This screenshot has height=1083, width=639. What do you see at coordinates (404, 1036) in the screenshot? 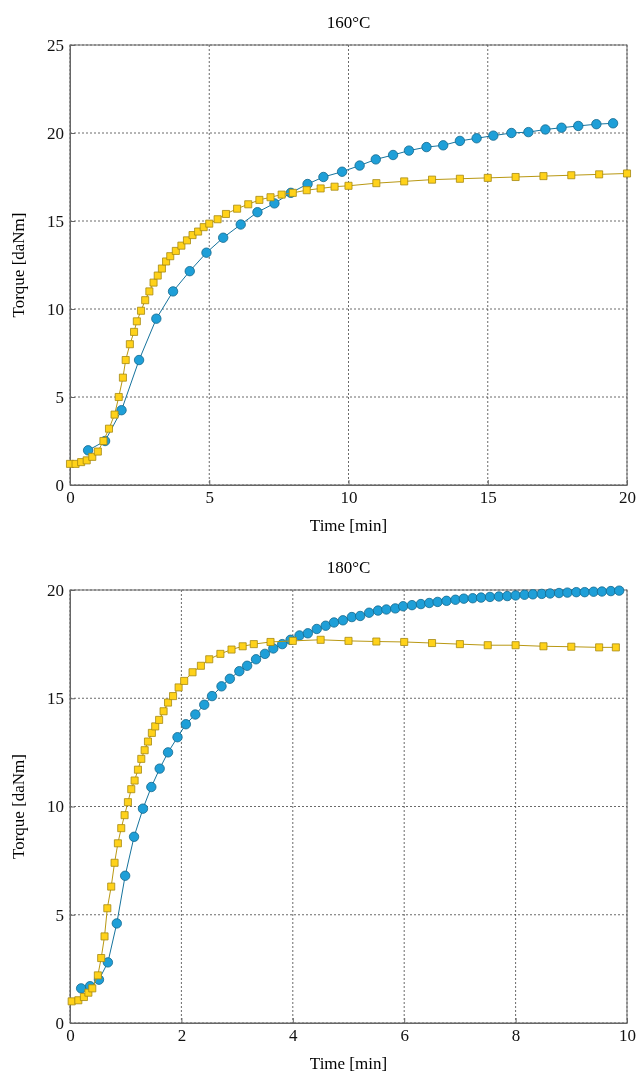
I see `x-tick-label: 6` at bounding box center [404, 1036].